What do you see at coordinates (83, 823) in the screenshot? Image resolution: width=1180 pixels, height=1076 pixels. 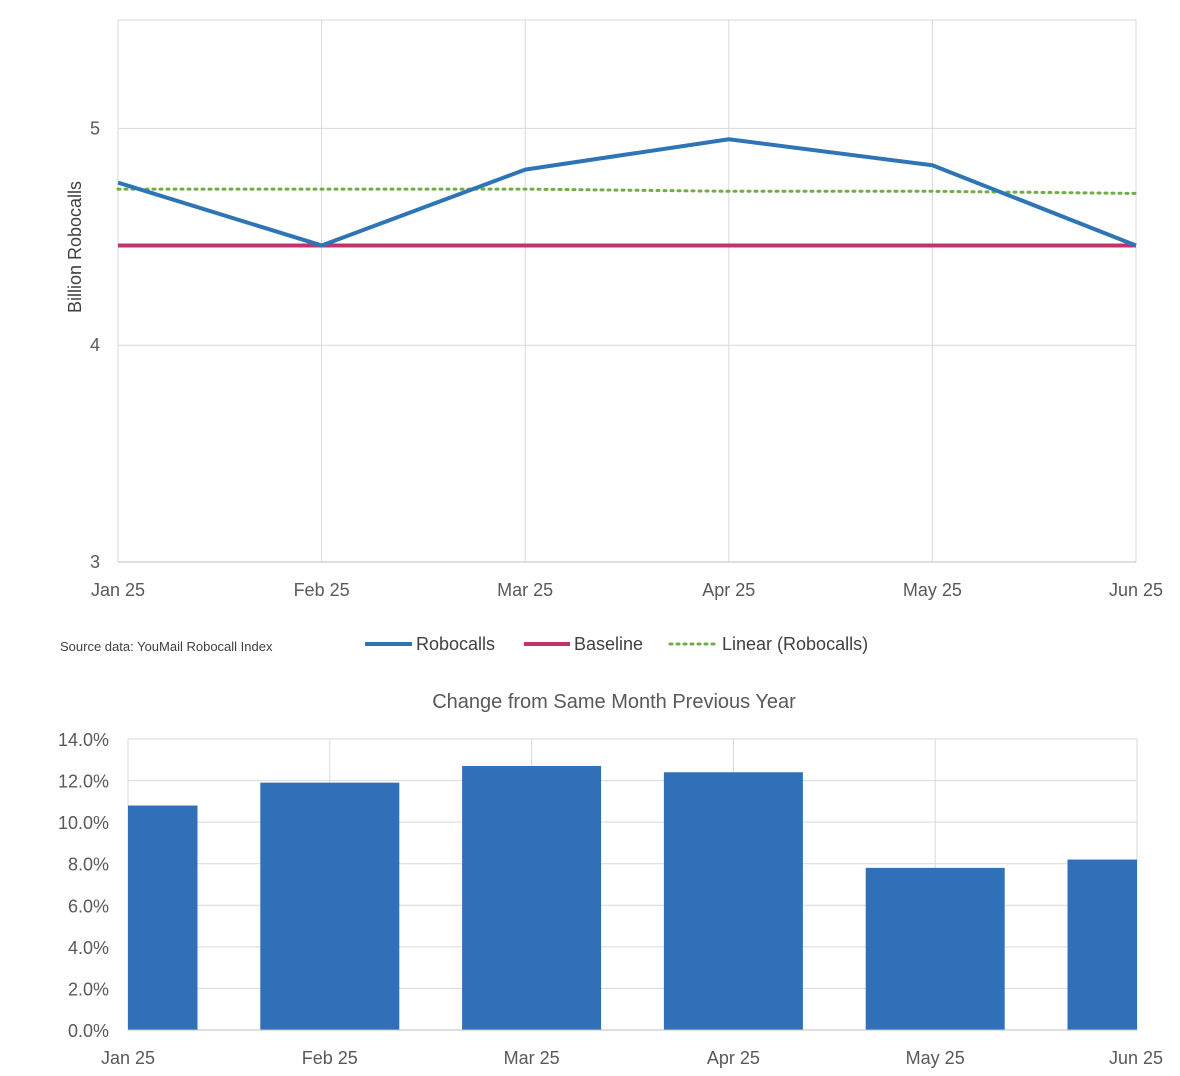 I see `bar-chart-y-tick-label: 10.0%` at bounding box center [83, 823].